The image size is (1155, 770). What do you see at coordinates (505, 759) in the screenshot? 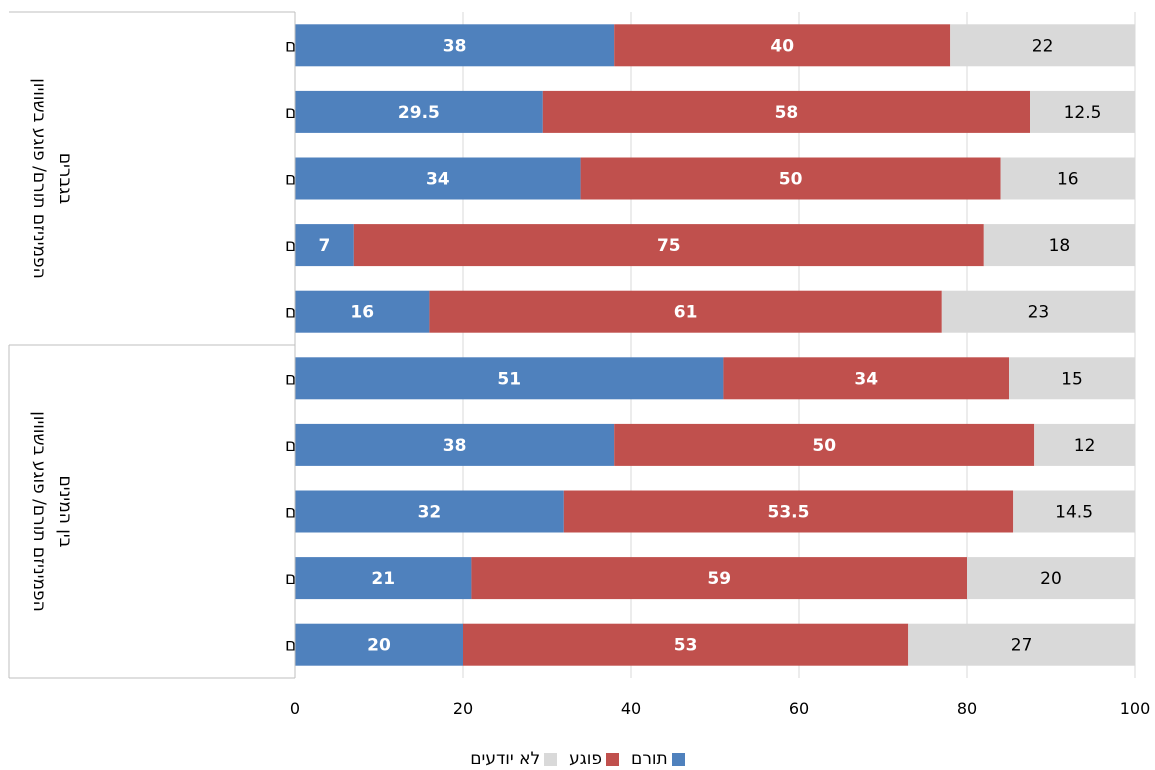
I see `legend-label: לא יודעים` at bounding box center [505, 759].